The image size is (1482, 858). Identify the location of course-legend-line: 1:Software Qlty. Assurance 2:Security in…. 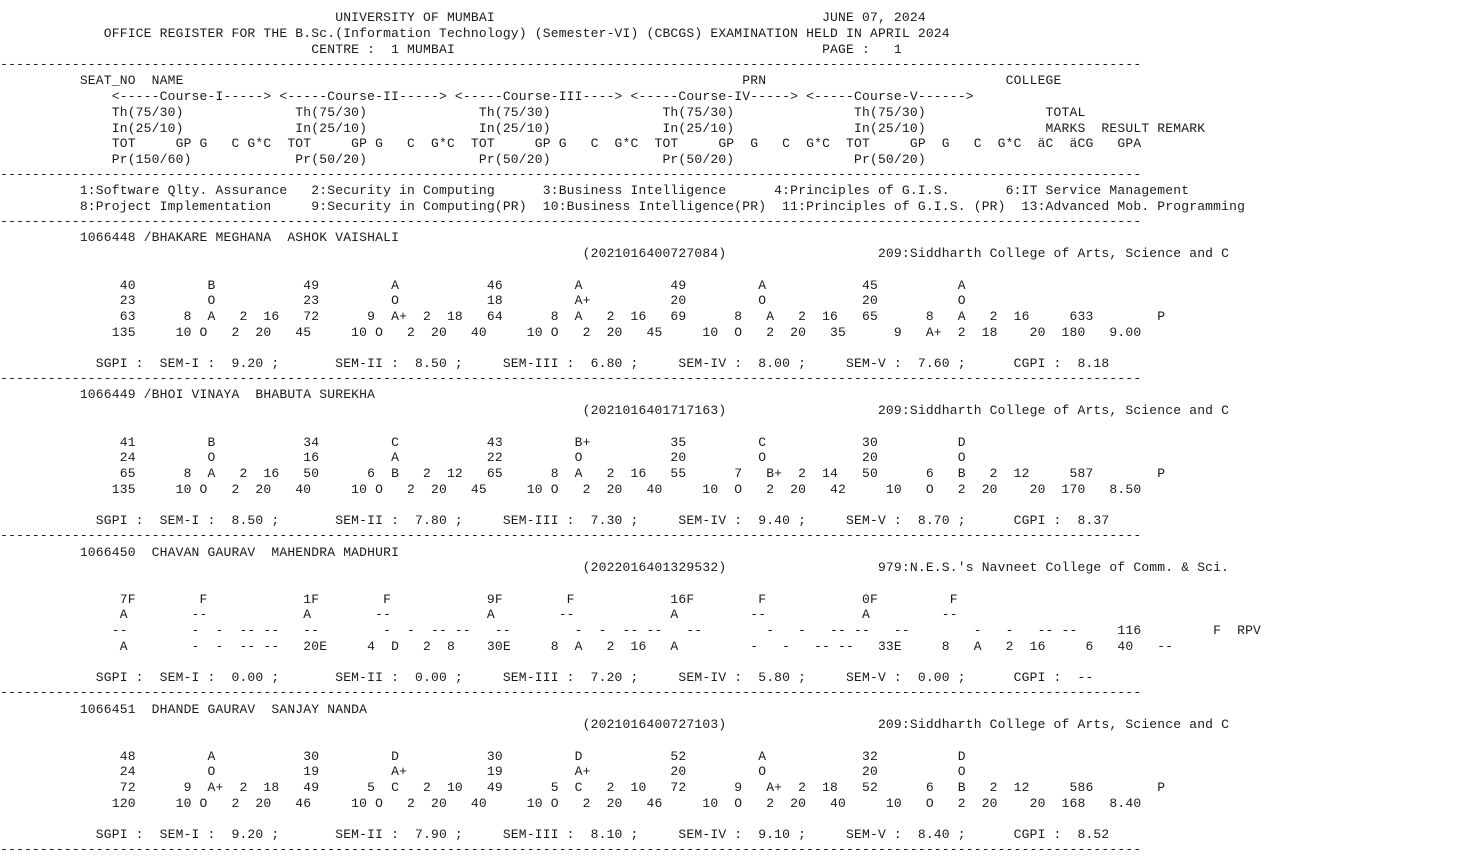
(595, 190).